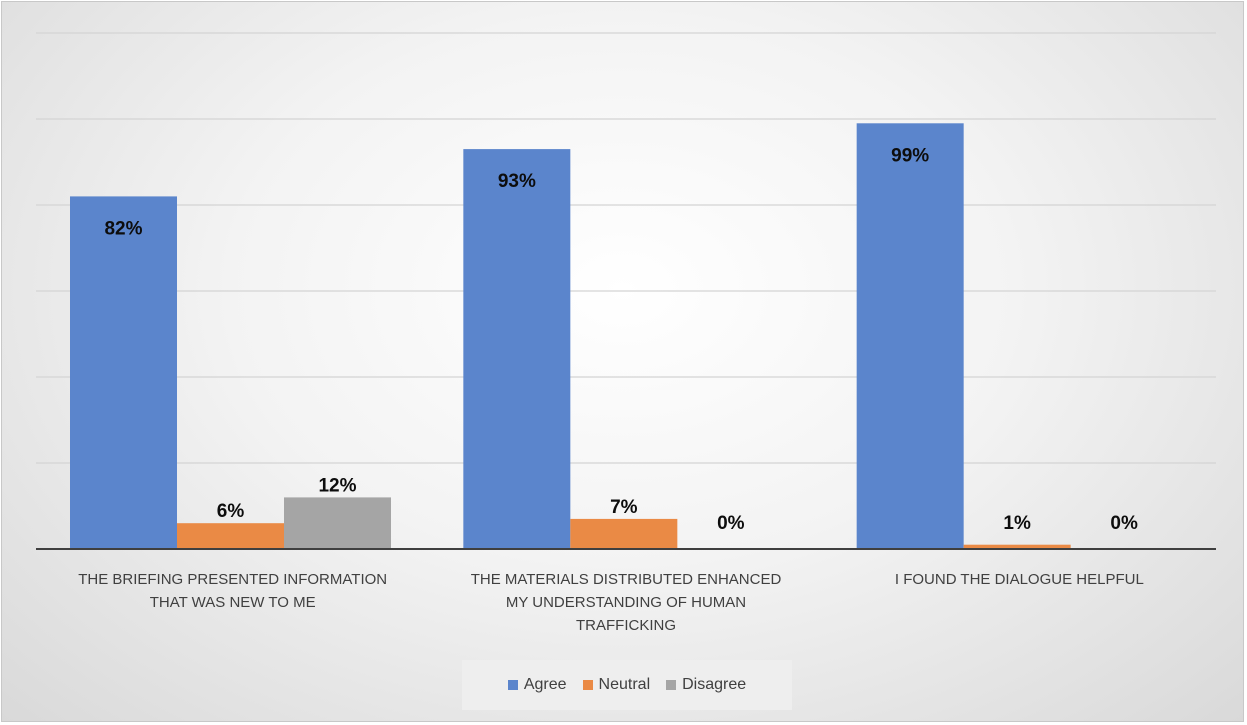  What do you see at coordinates (624, 684) in the screenshot?
I see `legend-label-neutral: Neutral` at bounding box center [624, 684].